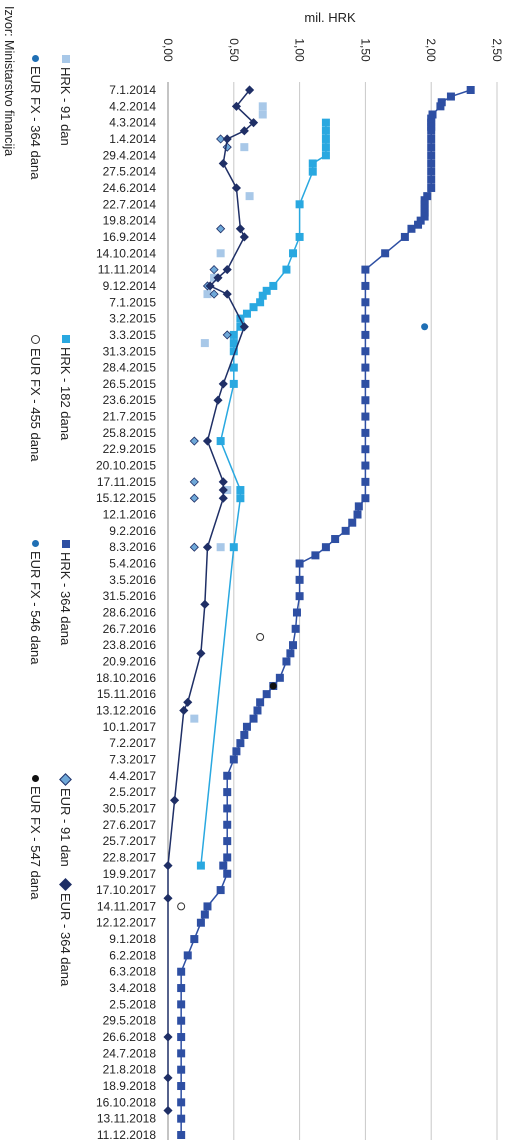 The width and height of the screenshot is (520, 1147). What do you see at coordinates (132, 759) in the screenshot?
I see `date-tick-label: 7.3.2017` at bounding box center [132, 759].